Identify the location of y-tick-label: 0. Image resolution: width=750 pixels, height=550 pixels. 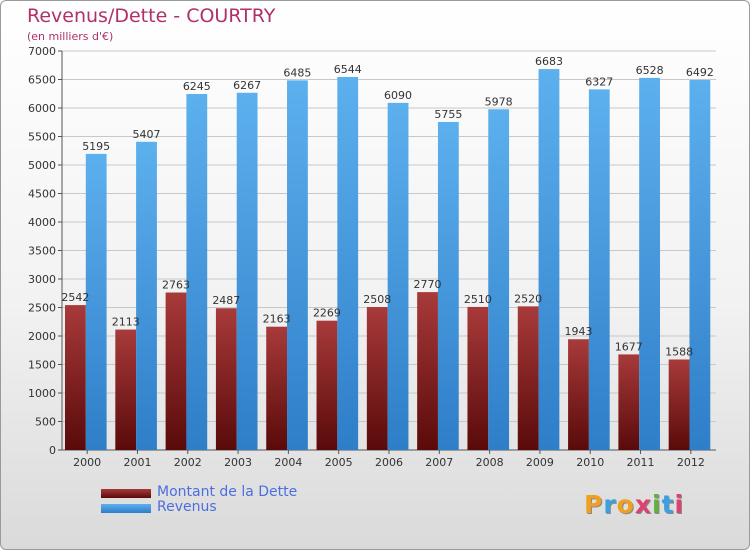
(52, 450).